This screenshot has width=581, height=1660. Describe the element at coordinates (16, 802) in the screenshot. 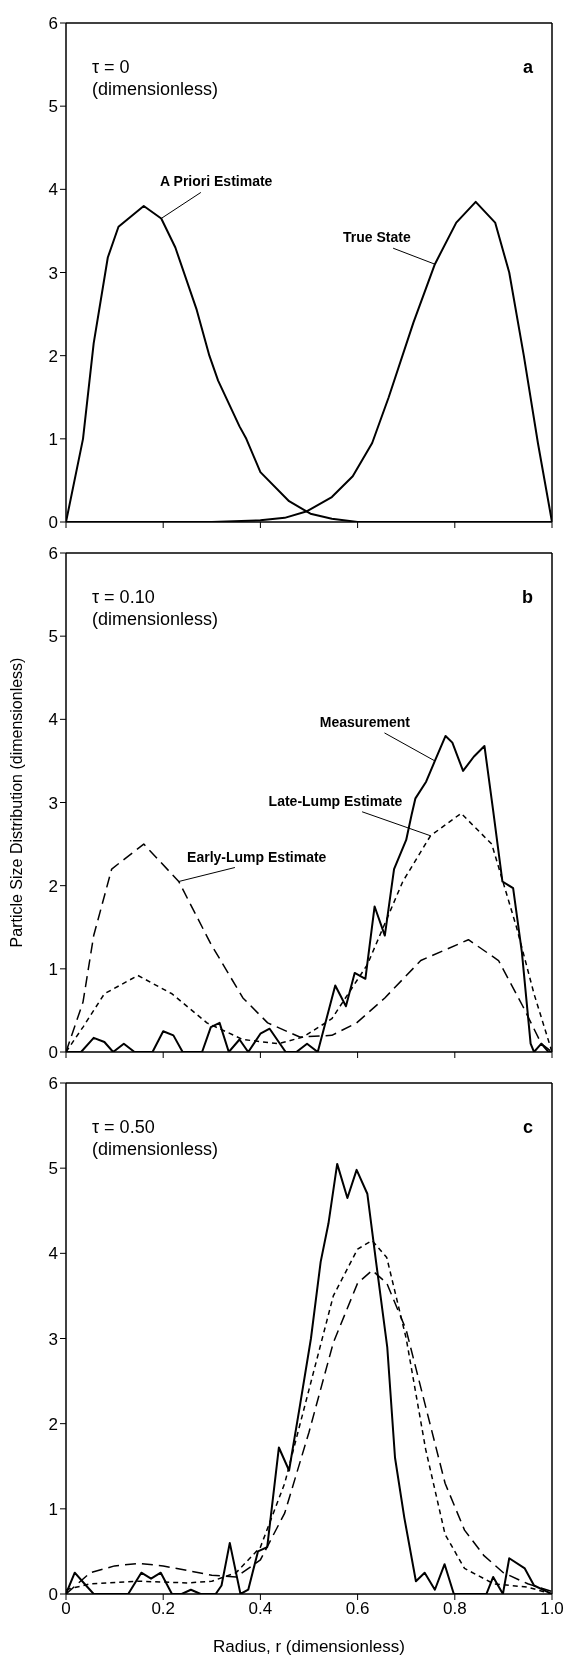

I see `y-axis-title: Particle Size Distribution (dimensionless)` at that location.